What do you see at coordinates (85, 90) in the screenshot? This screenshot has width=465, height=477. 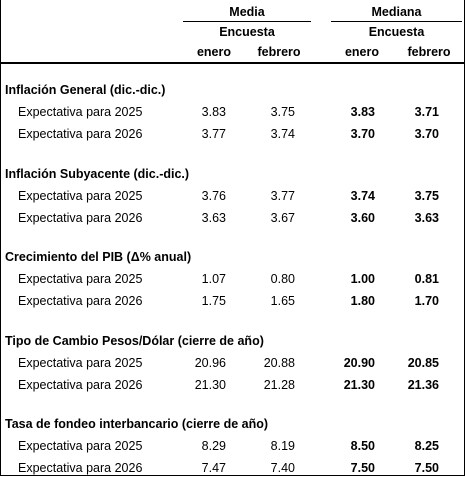 I see `section-title: Inflación General (dic.-dic.)` at bounding box center [85, 90].